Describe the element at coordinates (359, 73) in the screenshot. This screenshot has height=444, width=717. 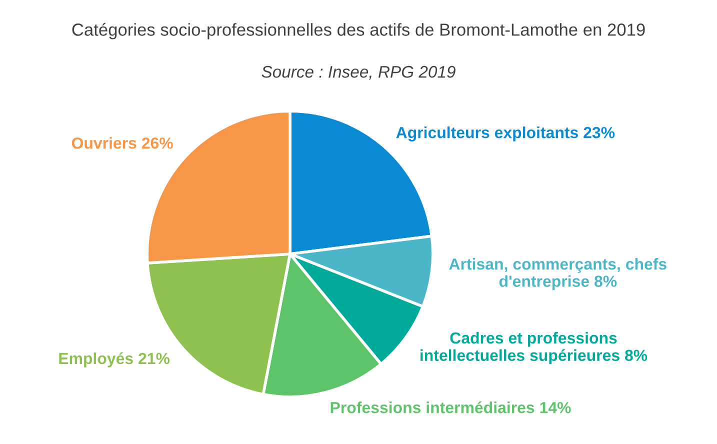
I see `chart-subtitle: Source : Insee, RPG 2019` at that location.